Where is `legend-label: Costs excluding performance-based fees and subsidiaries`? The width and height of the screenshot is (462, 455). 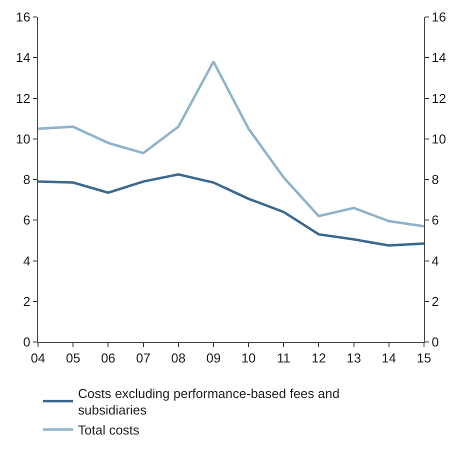 legend-label: Costs excluding performance-based fees and subsidiaries is located at coordinates (209, 402).